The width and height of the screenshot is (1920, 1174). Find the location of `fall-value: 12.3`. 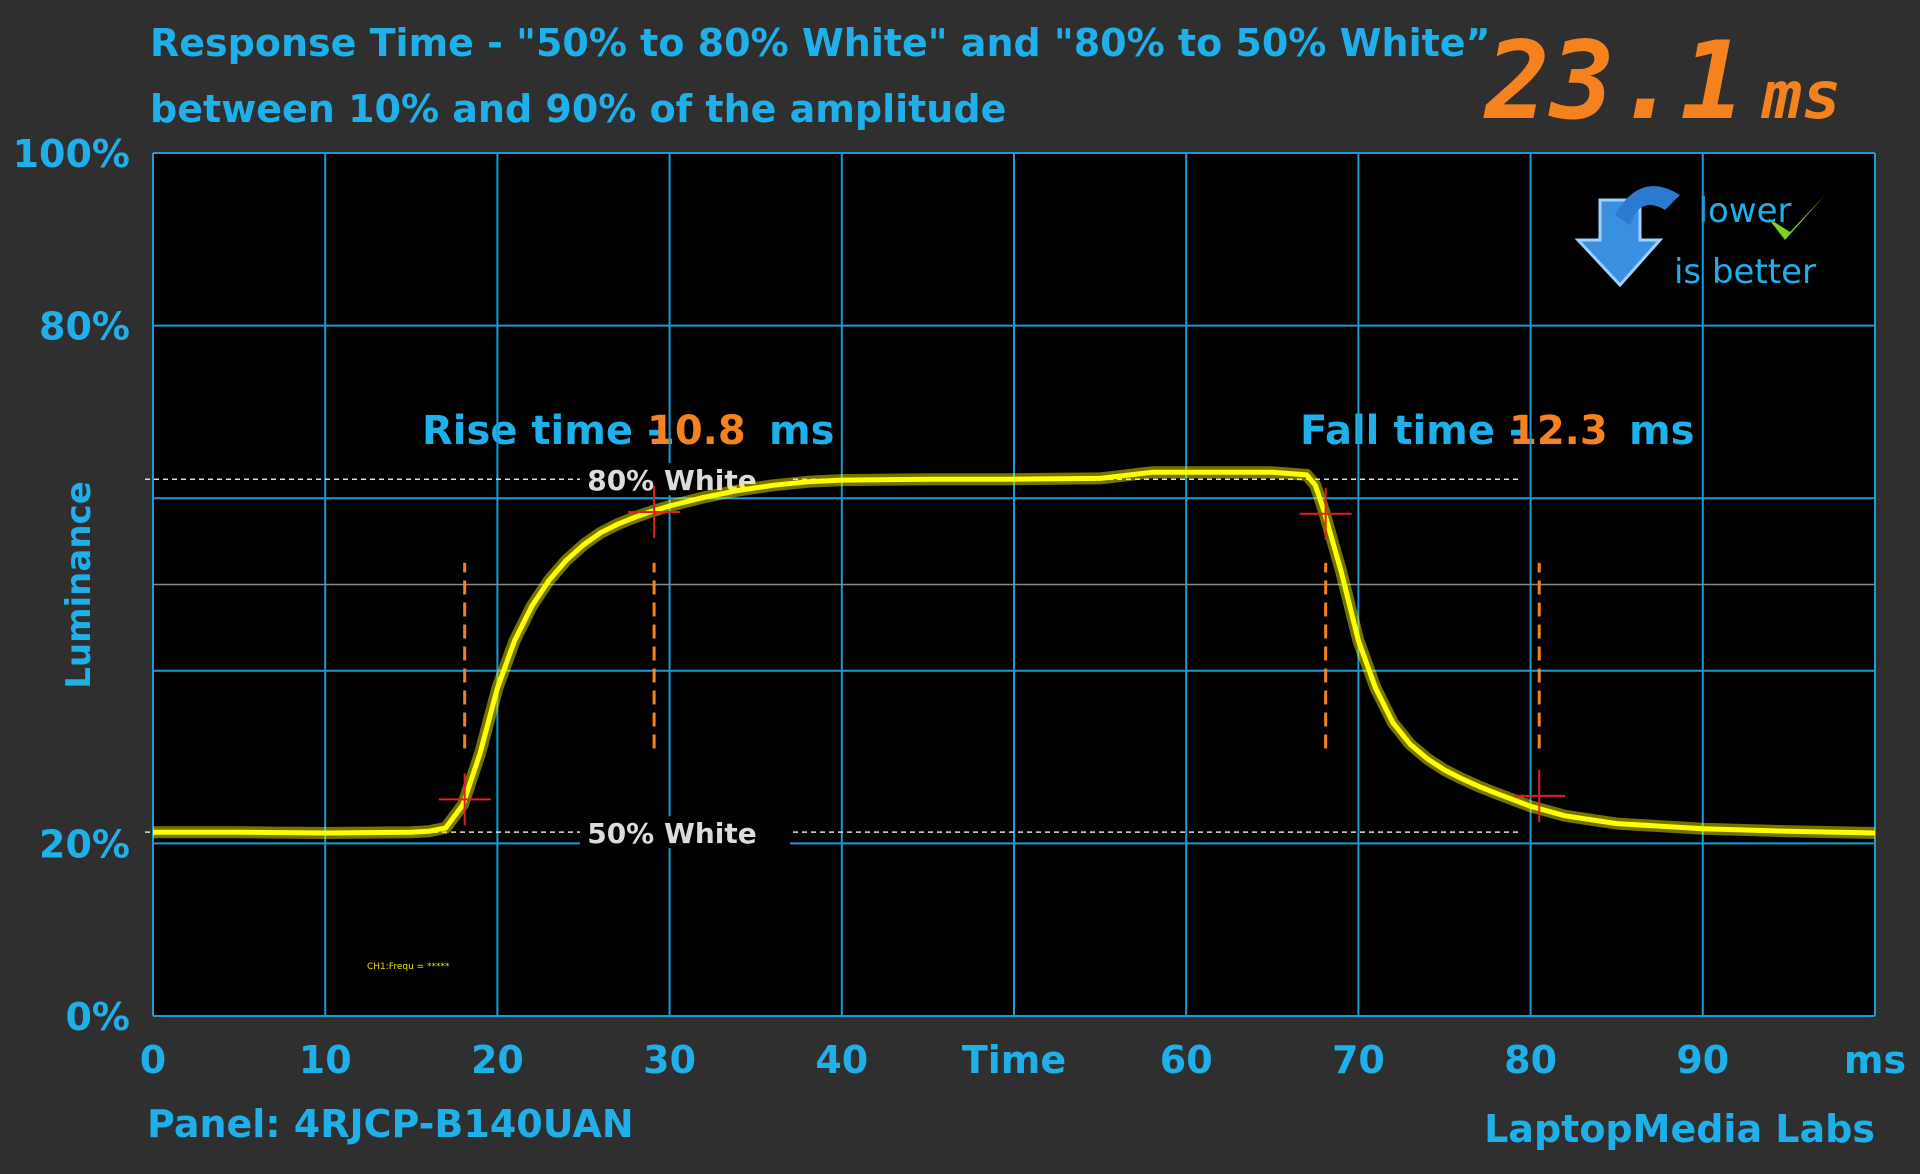

fall-value: 12.3 is located at coordinates (1558, 431).